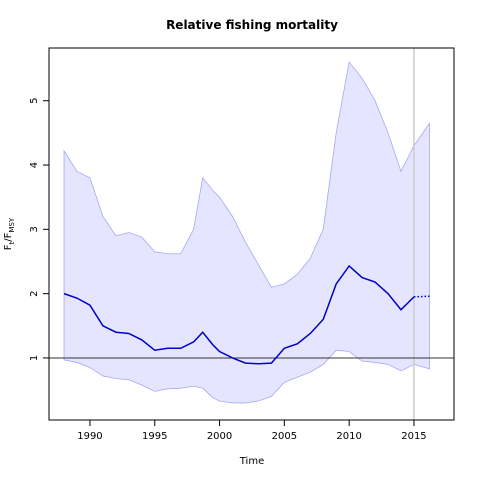 This screenshot has width=480, height=480. What do you see at coordinates (219, 436) in the screenshot?
I see `x-tick-label: 2000` at bounding box center [219, 436].